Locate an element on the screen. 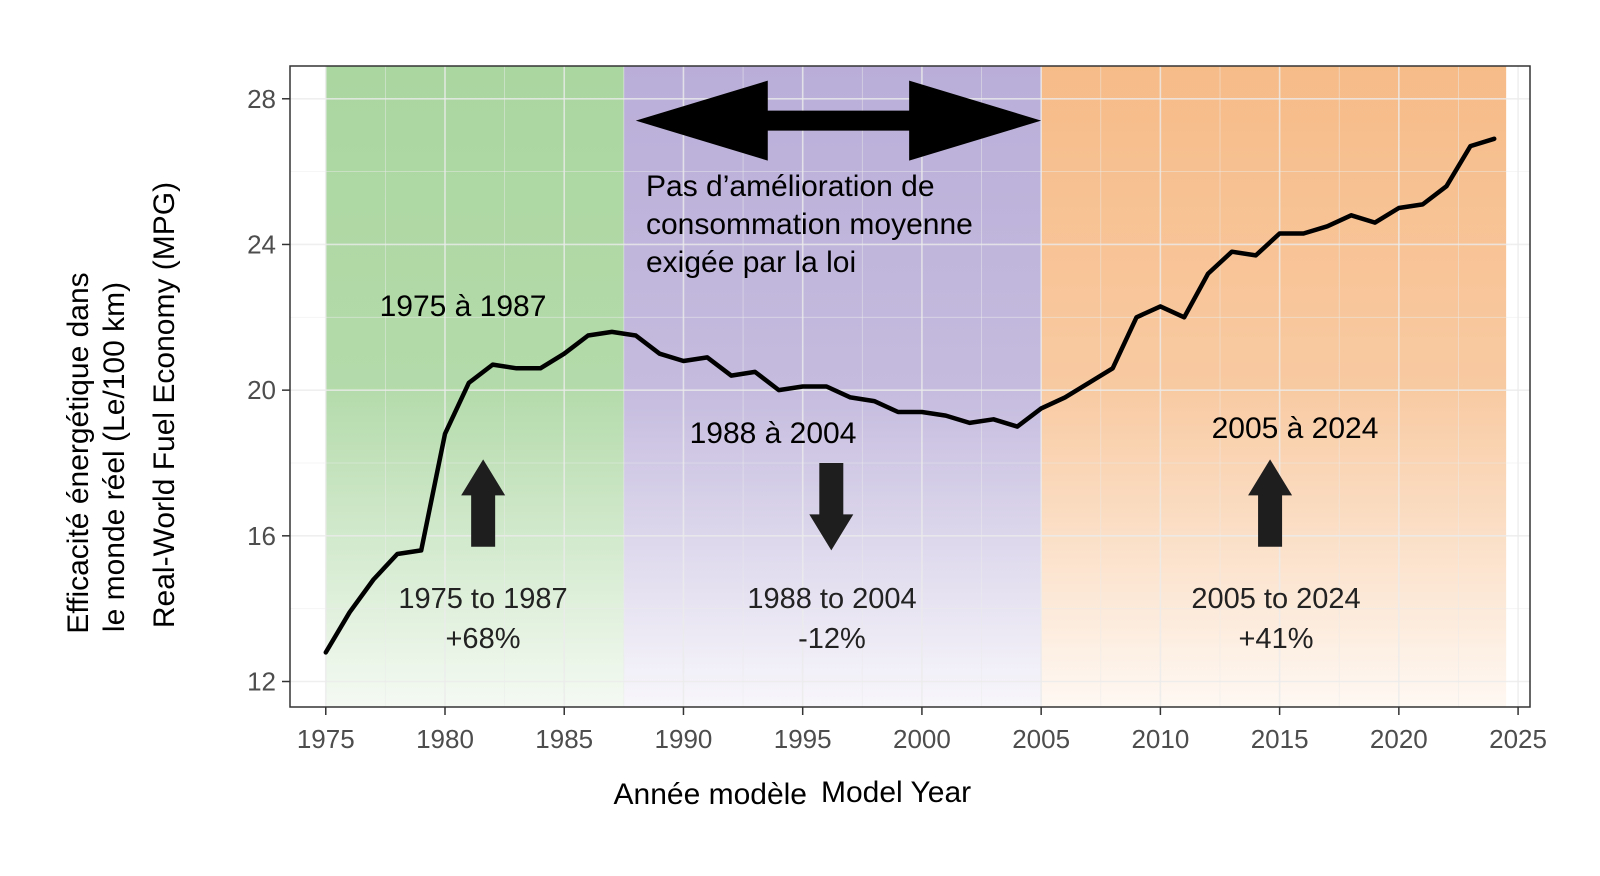 This screenshot has width=1600, height=876. period2-en-label: 1988 to 2004 is located at coordinates (831, 599).